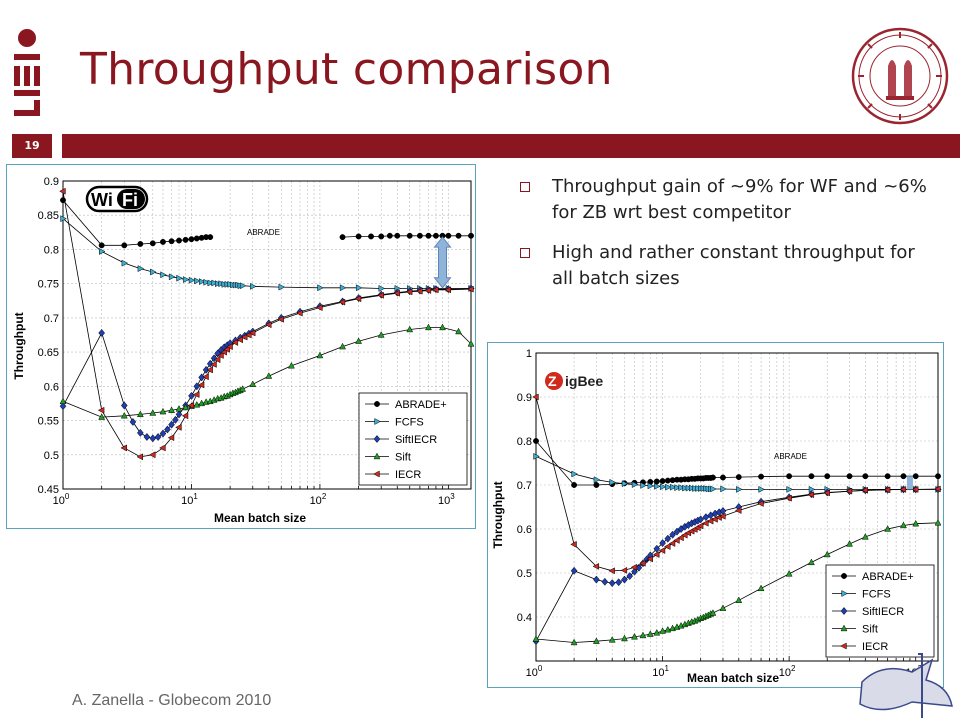 This screenshot has height=720, width=960. Describe the element at coordinates (909, 483) in the screenshot. I see `gap-arrow-shape` at that location.